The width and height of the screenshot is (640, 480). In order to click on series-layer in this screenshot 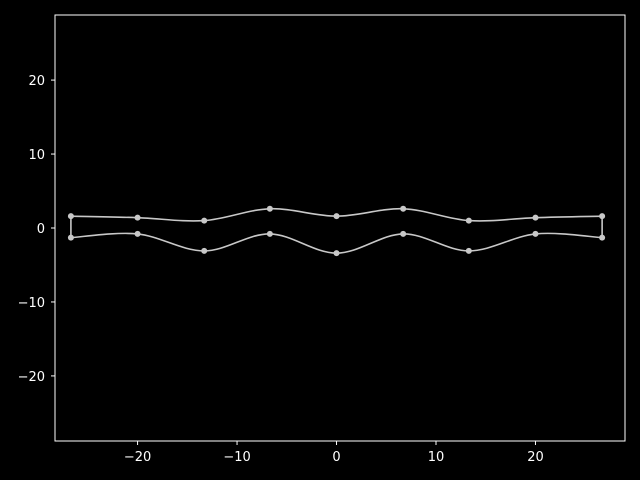, I will do `click(336, 231)`.